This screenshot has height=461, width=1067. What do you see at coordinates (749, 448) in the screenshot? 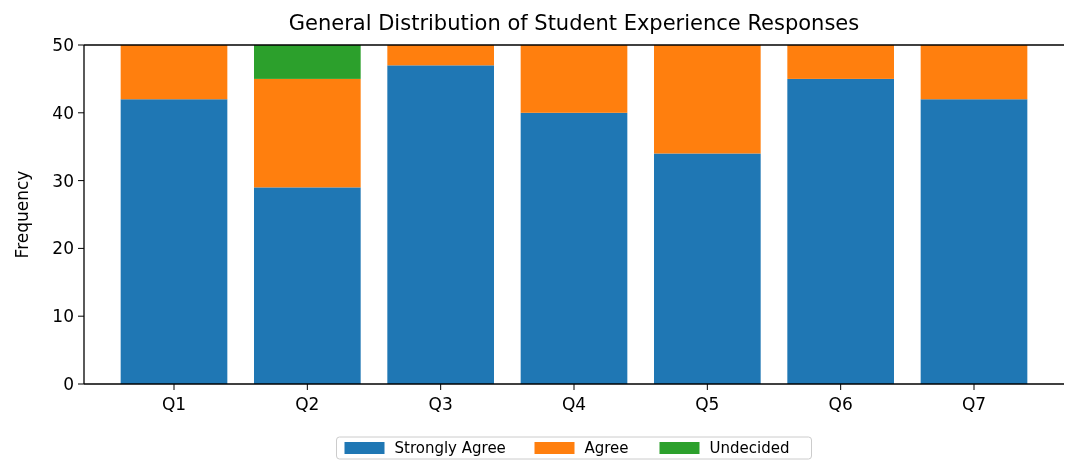
I see `legend-label: Undecided` at bounding box center [749, 448].